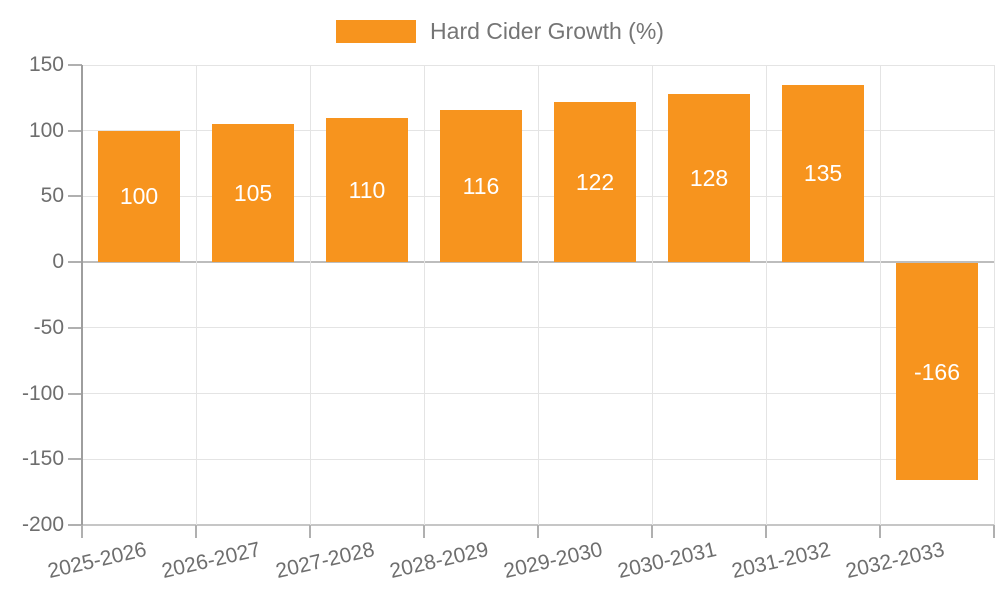  I want to click on x-axis-category-label: 2030-2031, so click(667, 561).